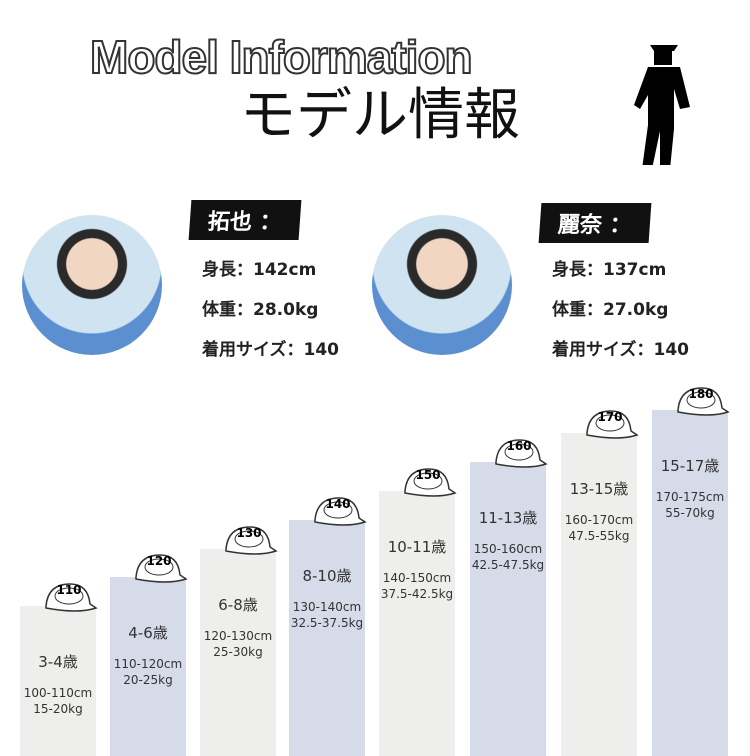 This screenshot has width=750, height=756. What do you see at coordinates (148, 680) in the screenshot?
I see `size-weight: 20-25kg` at bounding box center [148, 680].